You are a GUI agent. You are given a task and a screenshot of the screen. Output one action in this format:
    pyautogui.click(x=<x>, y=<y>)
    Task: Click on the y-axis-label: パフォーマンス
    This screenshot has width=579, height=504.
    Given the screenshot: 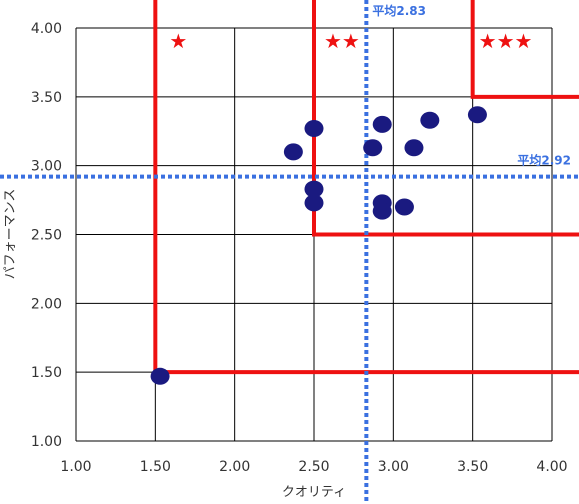 What is the action you would take?
    pyautogui.click(x=10, y=234)
    